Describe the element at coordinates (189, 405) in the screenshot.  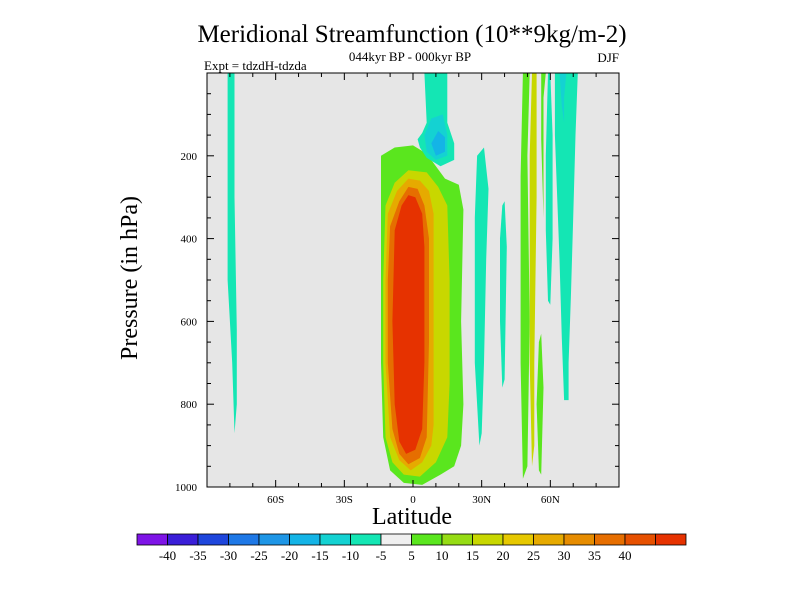
I see `y-tick-label: 800` at that location.